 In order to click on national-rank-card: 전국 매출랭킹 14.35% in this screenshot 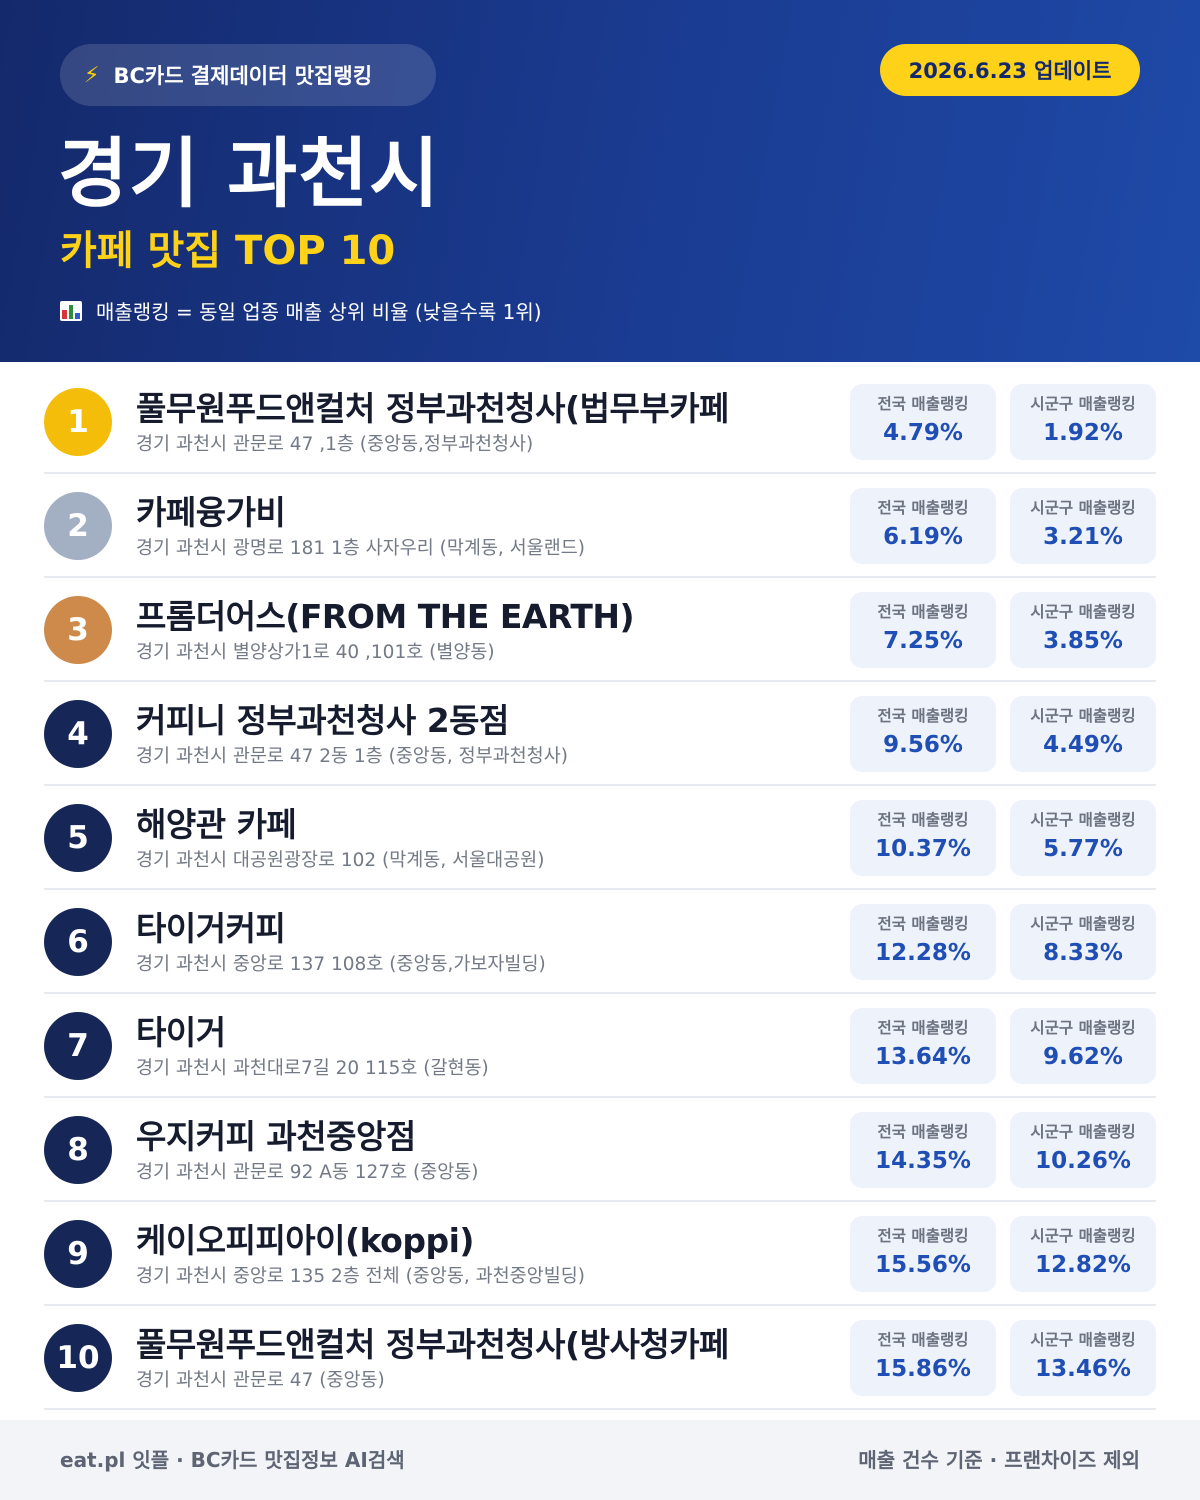, I will do `click(923, 1150)`.